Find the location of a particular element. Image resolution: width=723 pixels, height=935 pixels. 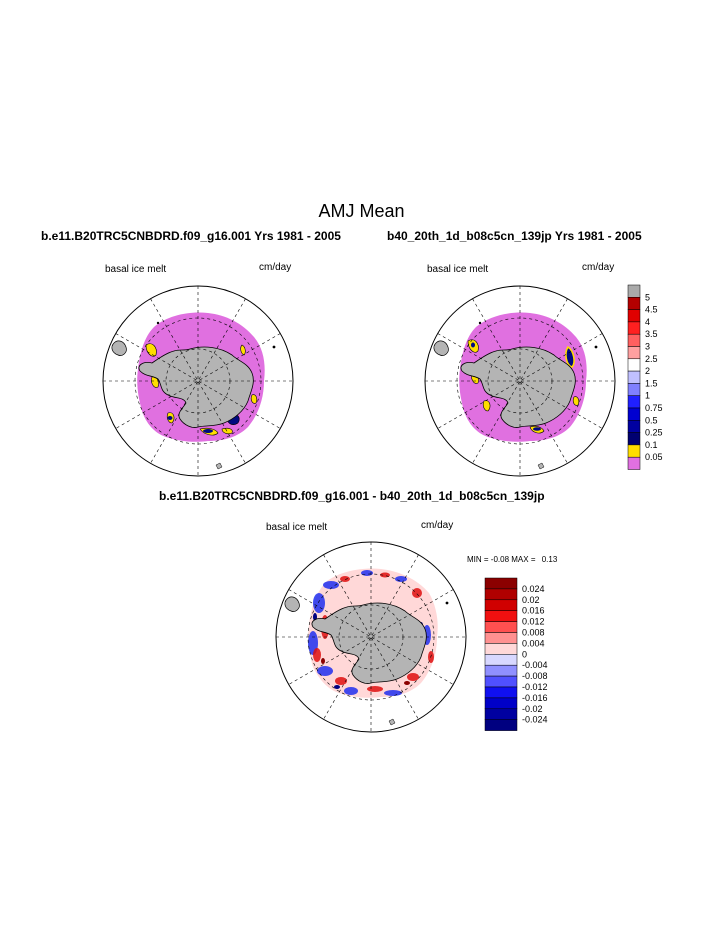

mean-colorbar-tick-label: 0.25 is located at coordinates (654, 433).